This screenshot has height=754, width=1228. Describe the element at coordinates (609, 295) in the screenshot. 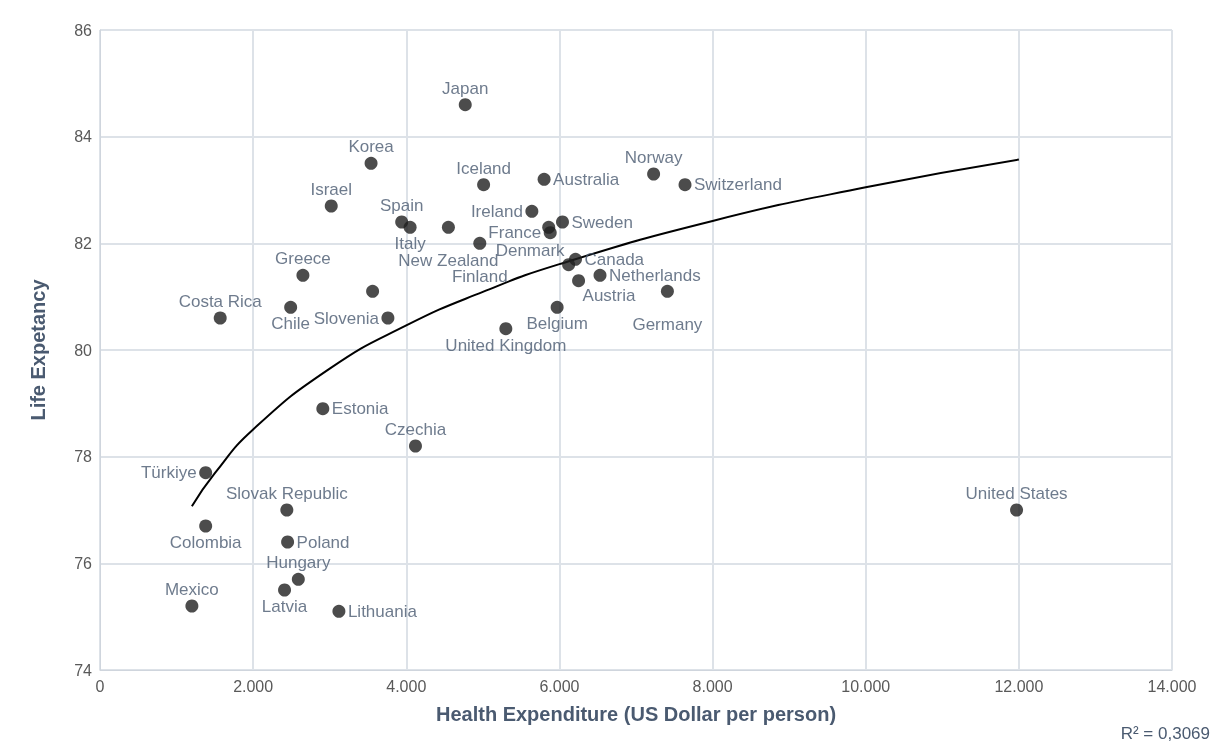

I see `annotation: Austria` at that location.